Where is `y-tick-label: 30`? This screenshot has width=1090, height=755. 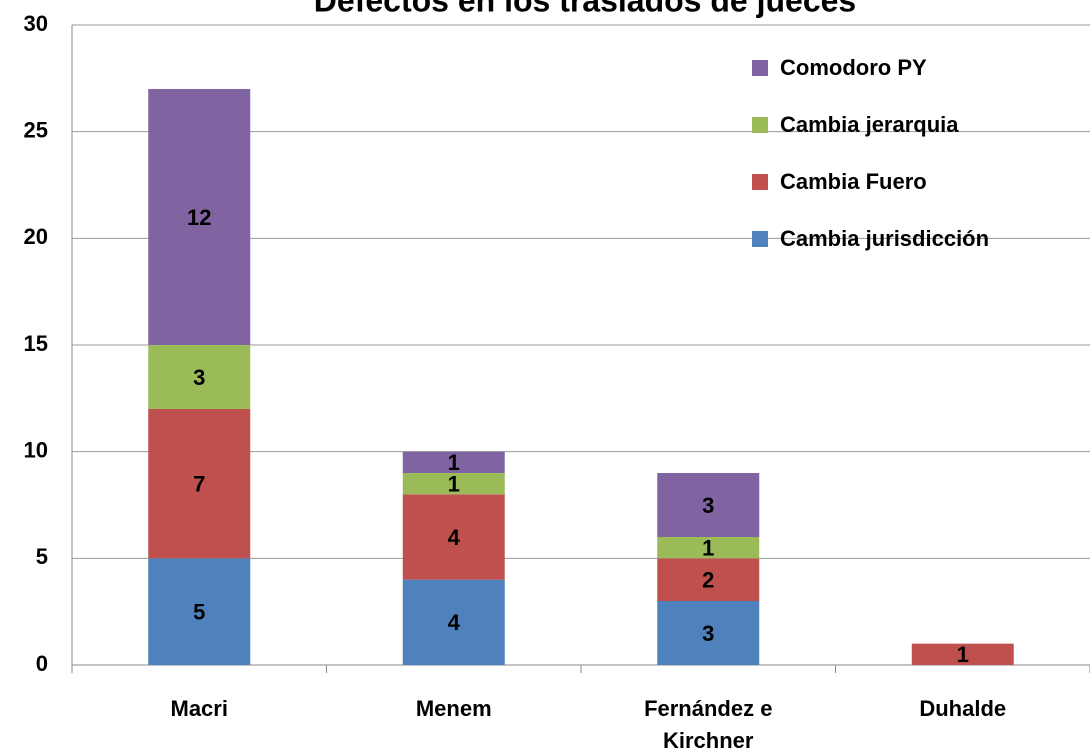 y-tick-label: 30 is located at coordinates (36, 23).